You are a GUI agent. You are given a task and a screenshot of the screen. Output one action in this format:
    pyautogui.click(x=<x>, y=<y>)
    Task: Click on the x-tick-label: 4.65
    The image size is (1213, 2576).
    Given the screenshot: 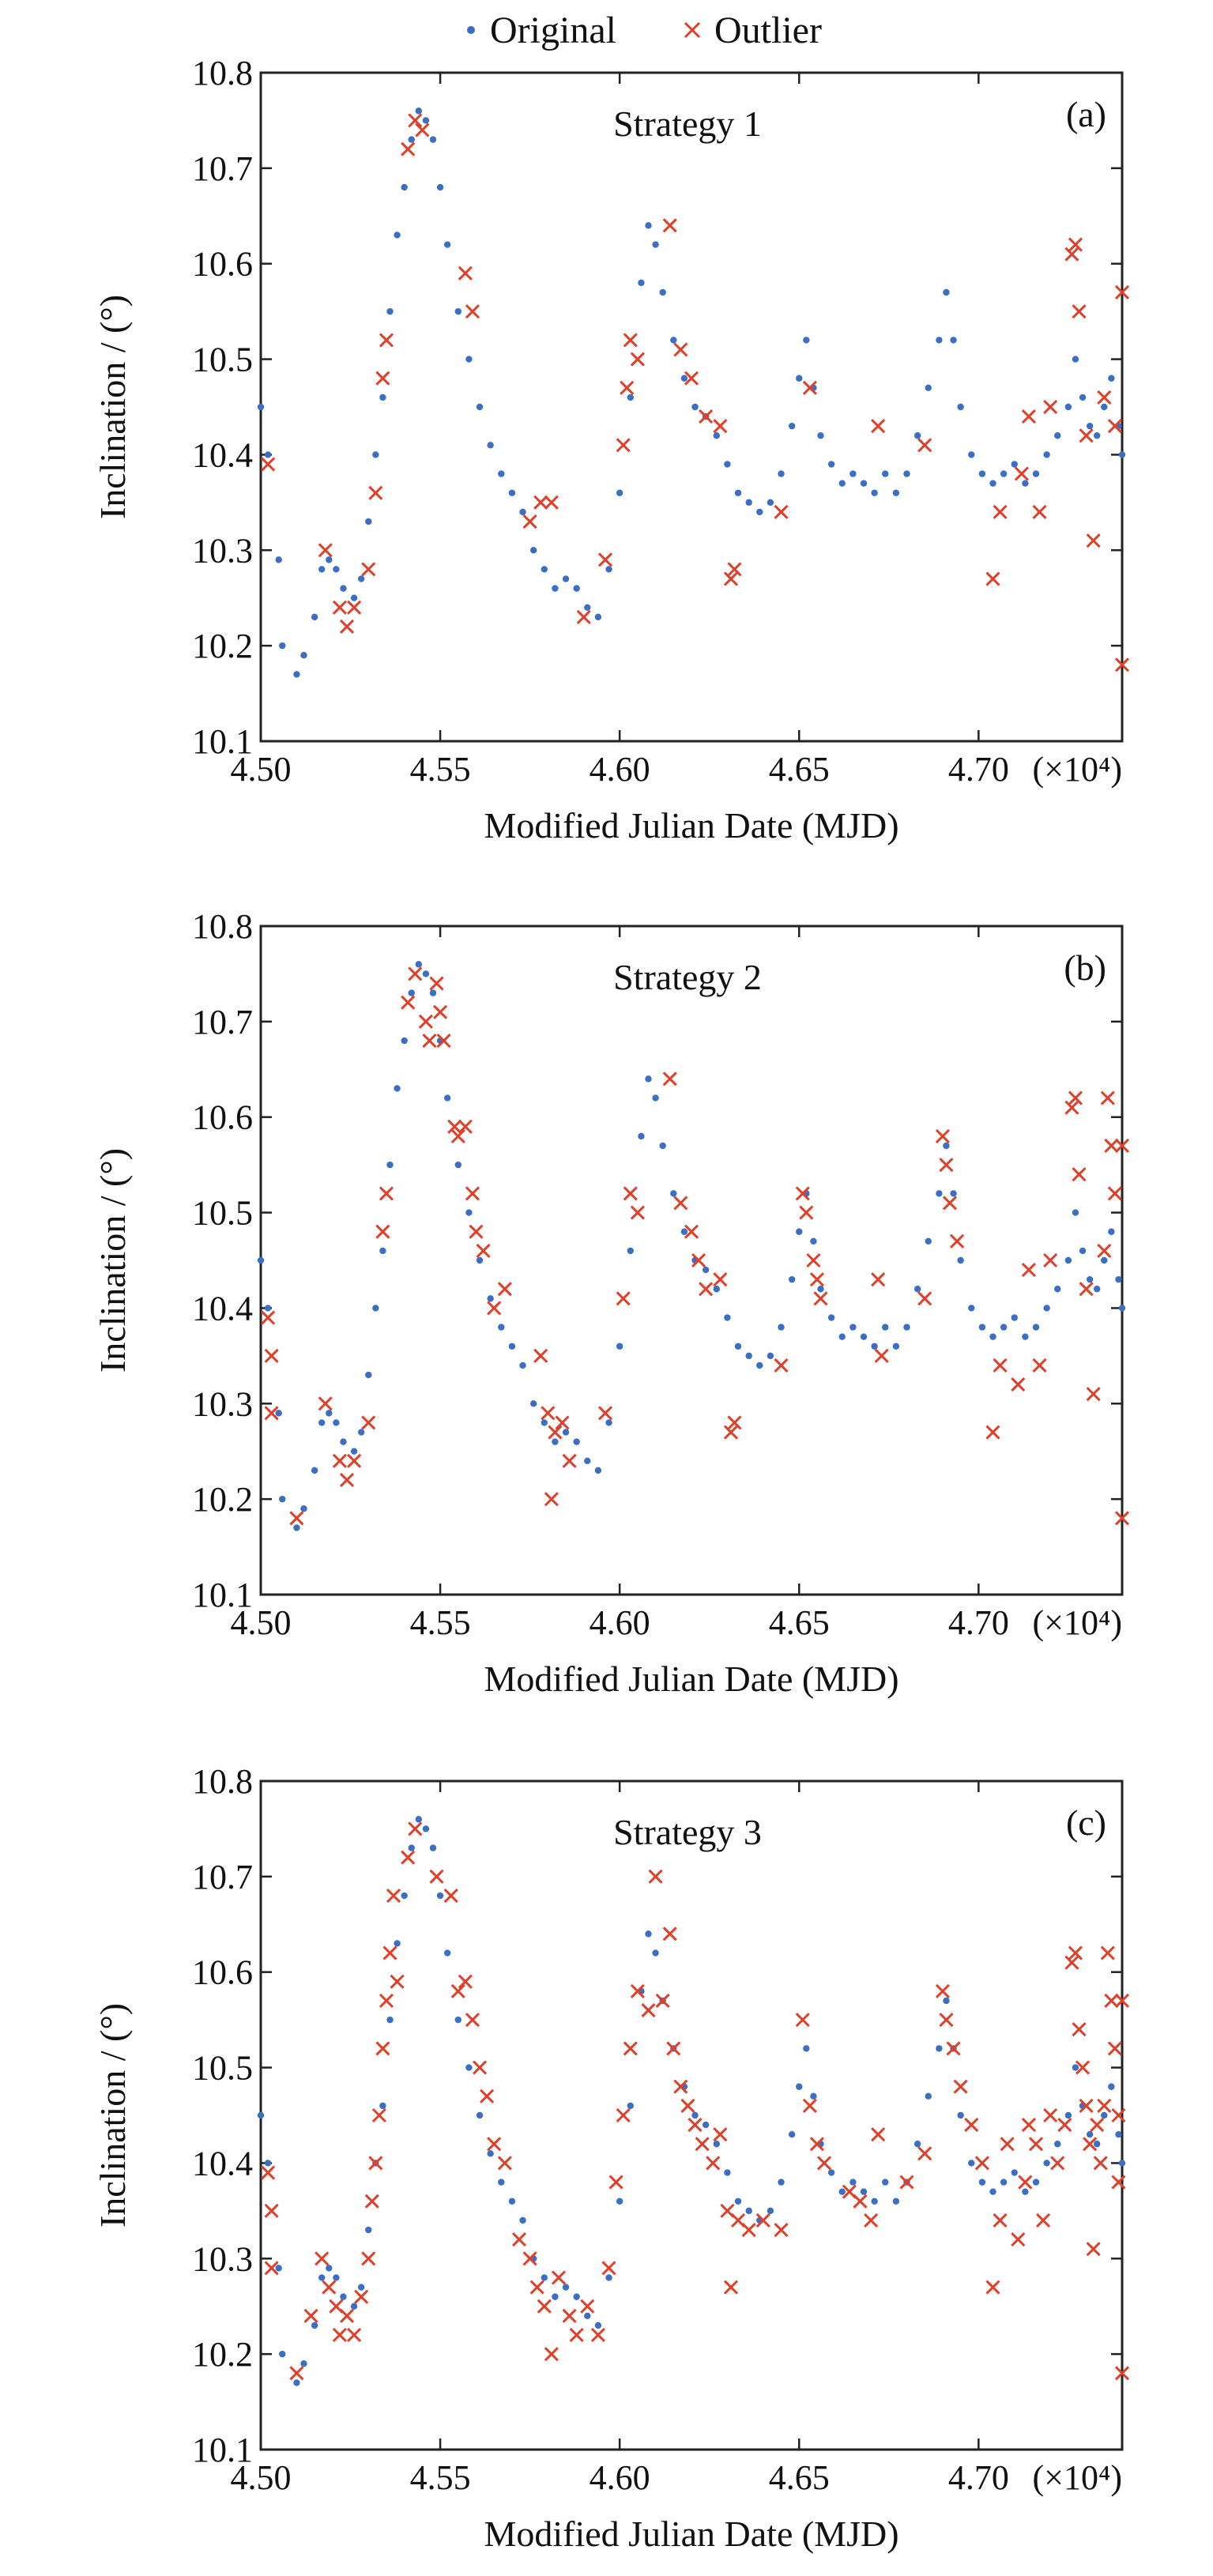 What is the action you would take?
    pyautogui.click(x=800, y=769)
    